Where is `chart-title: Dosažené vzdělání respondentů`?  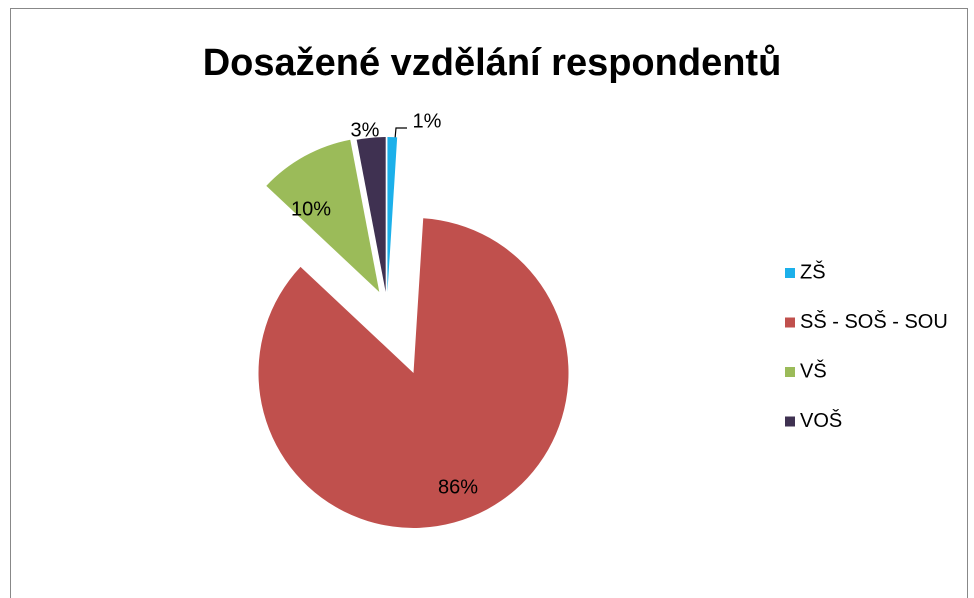
chart-title: Dosažené vzdělání respondentů is located at coordinates (492, 63).